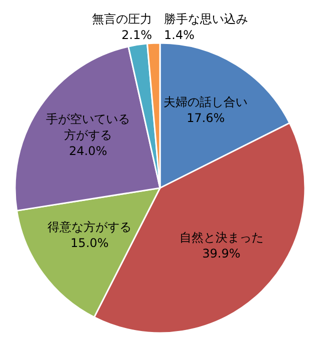 The width and height of the screenshot is (320, 342). What do you see at coordinates (89, 243) in the screenshot?
I see `data-label: 15.0%` at bounding box center [89, 243].